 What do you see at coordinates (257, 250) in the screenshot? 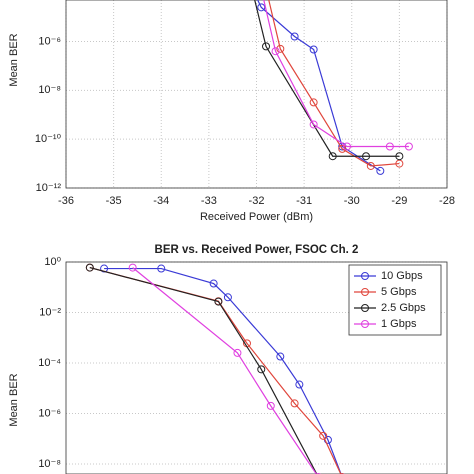
I see `chart-title: BER vs. Received Power, FSOC Ch. 2` at bounding box center [257, 250].